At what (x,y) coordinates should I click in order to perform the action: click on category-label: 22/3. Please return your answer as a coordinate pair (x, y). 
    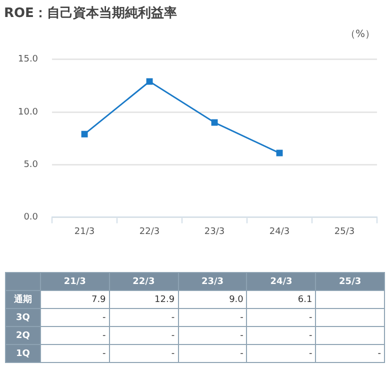
    Looking at the image, I should click on (143, 281).